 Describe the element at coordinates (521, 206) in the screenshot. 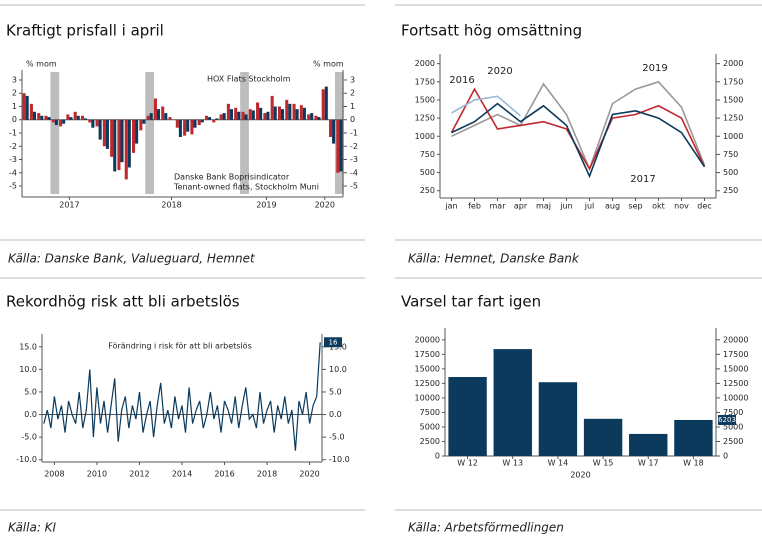

I see `x-tick-label: apr` at that location.